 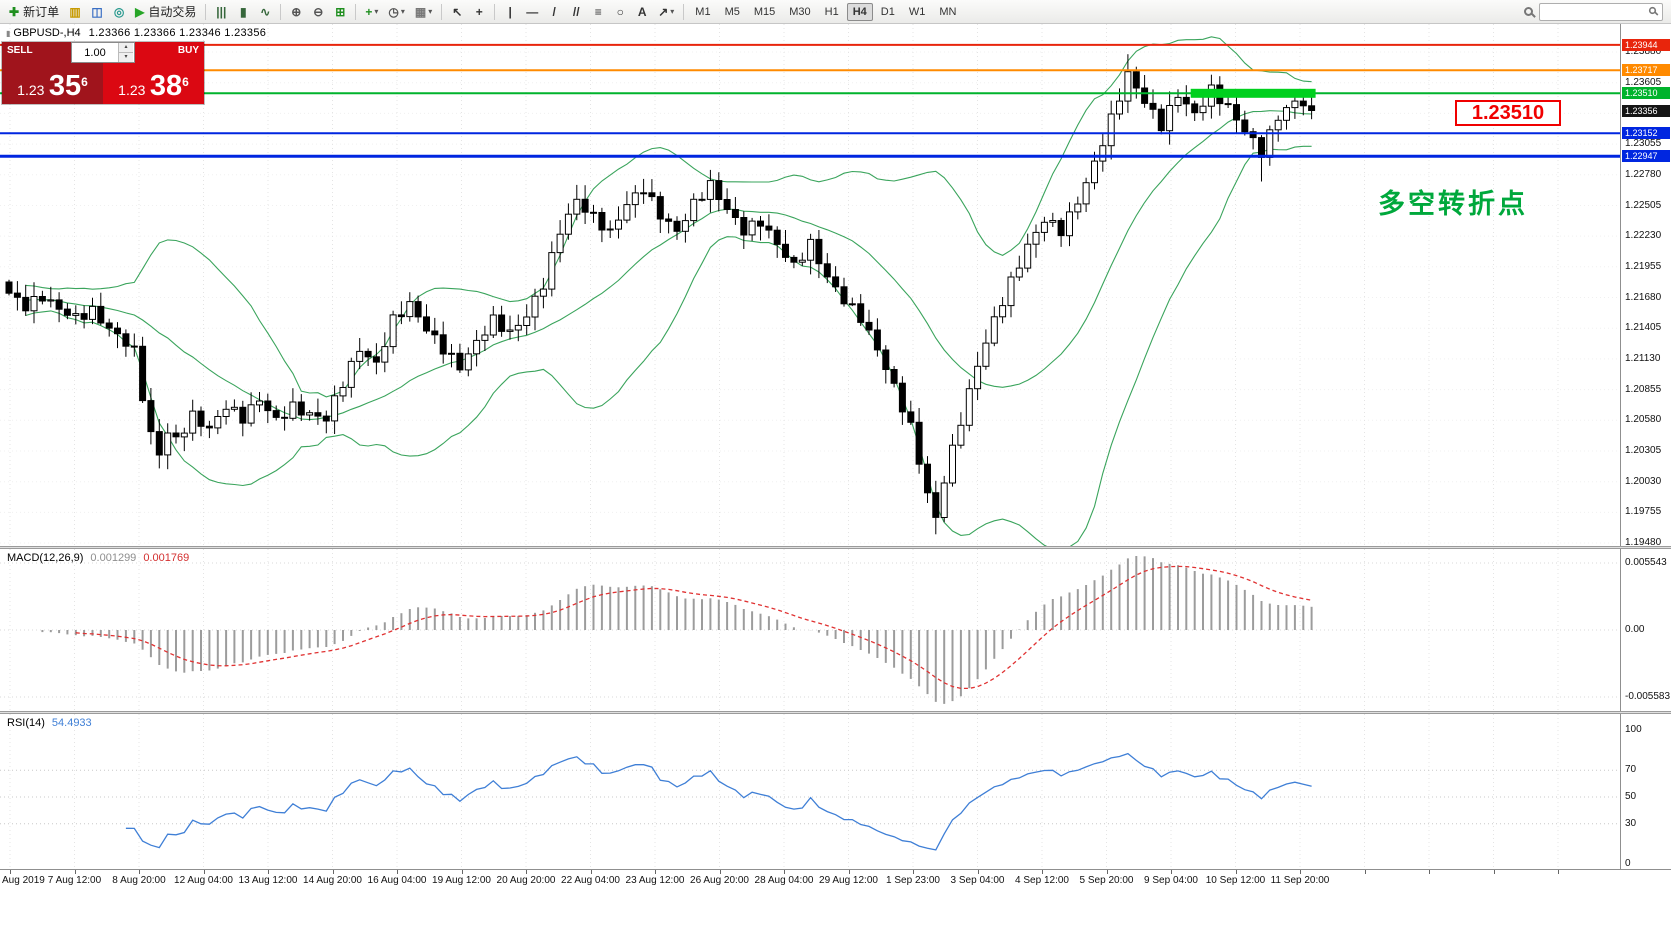 What do you see at coordinates (784, 880) in the screenshot?
I see `time-label: 28 Aug 04:00` at bounding box center [784, 880].